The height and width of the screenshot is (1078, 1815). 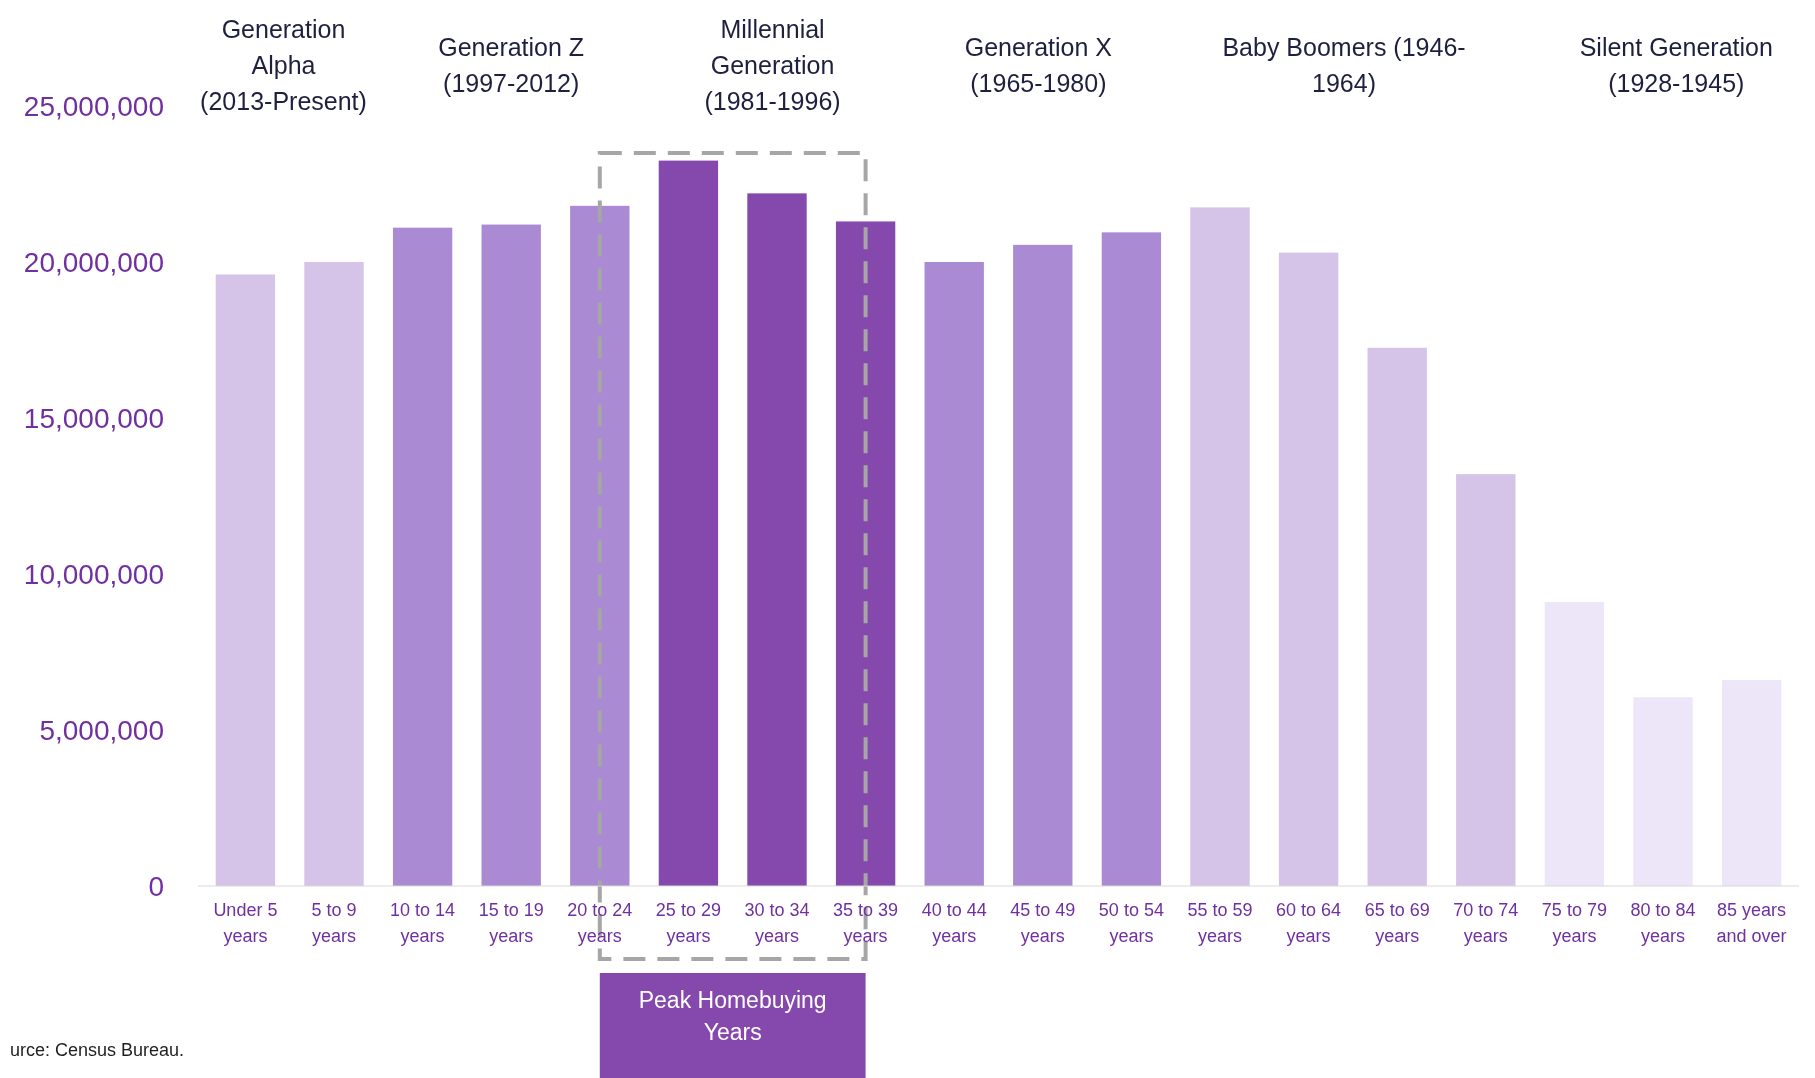 I want to click on x-tick-label: 10 to 14 years, so click(x=423, y=923).